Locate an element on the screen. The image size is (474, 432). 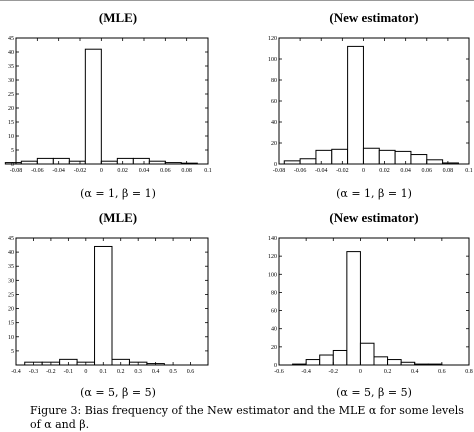
x-tick-label: 0.5 is located at coordinates (173, 372).